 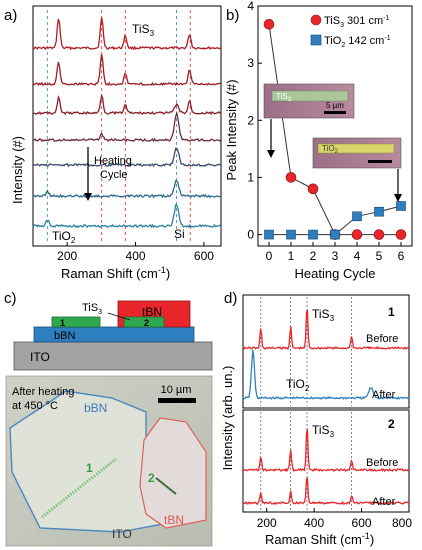 I want to click on b-x-tick-label: 5, so click(x=379, y=256).